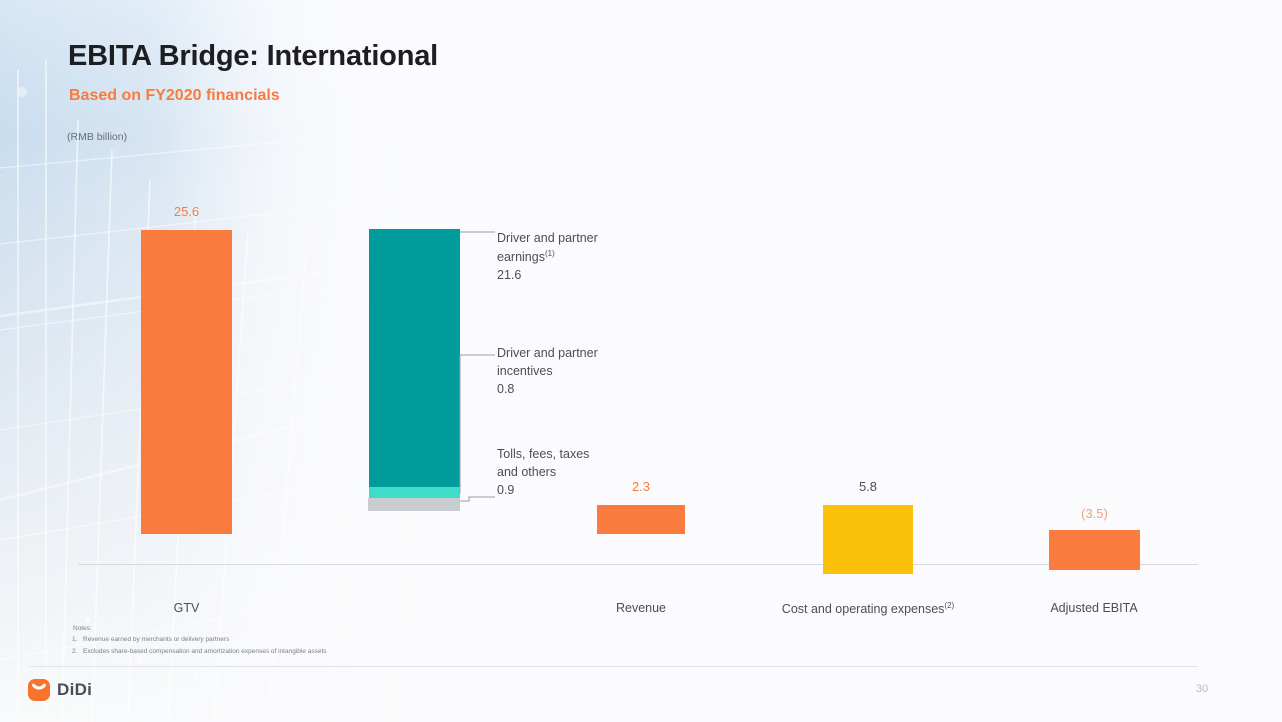 The width and height of the screenshot is (1282, 722). I want to click on callout-tolls-fees-taxes-and-others: Tolls, fees, taxes and others 0.9, so click(547, 472).